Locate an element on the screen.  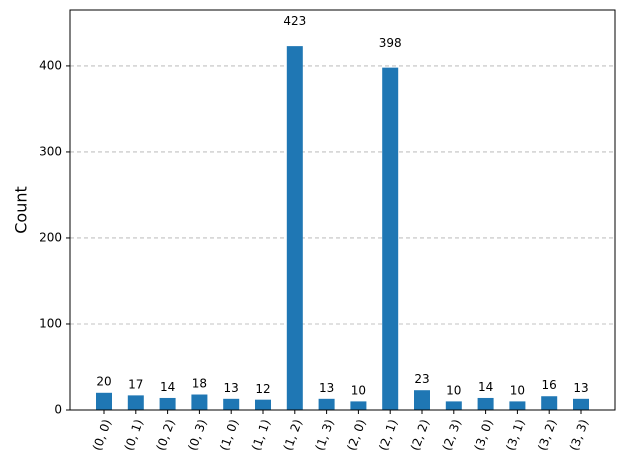
y-tick-label: 400 is located at coordinates (50, 65).